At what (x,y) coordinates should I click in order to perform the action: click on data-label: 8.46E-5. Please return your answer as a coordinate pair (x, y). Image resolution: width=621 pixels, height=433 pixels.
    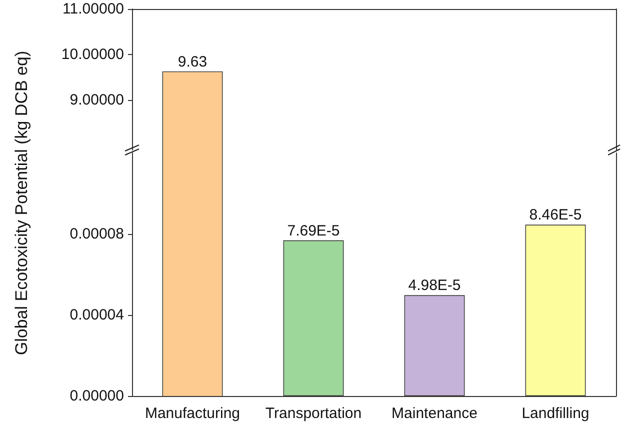
    Looking at the image, I should click on (555, 215).